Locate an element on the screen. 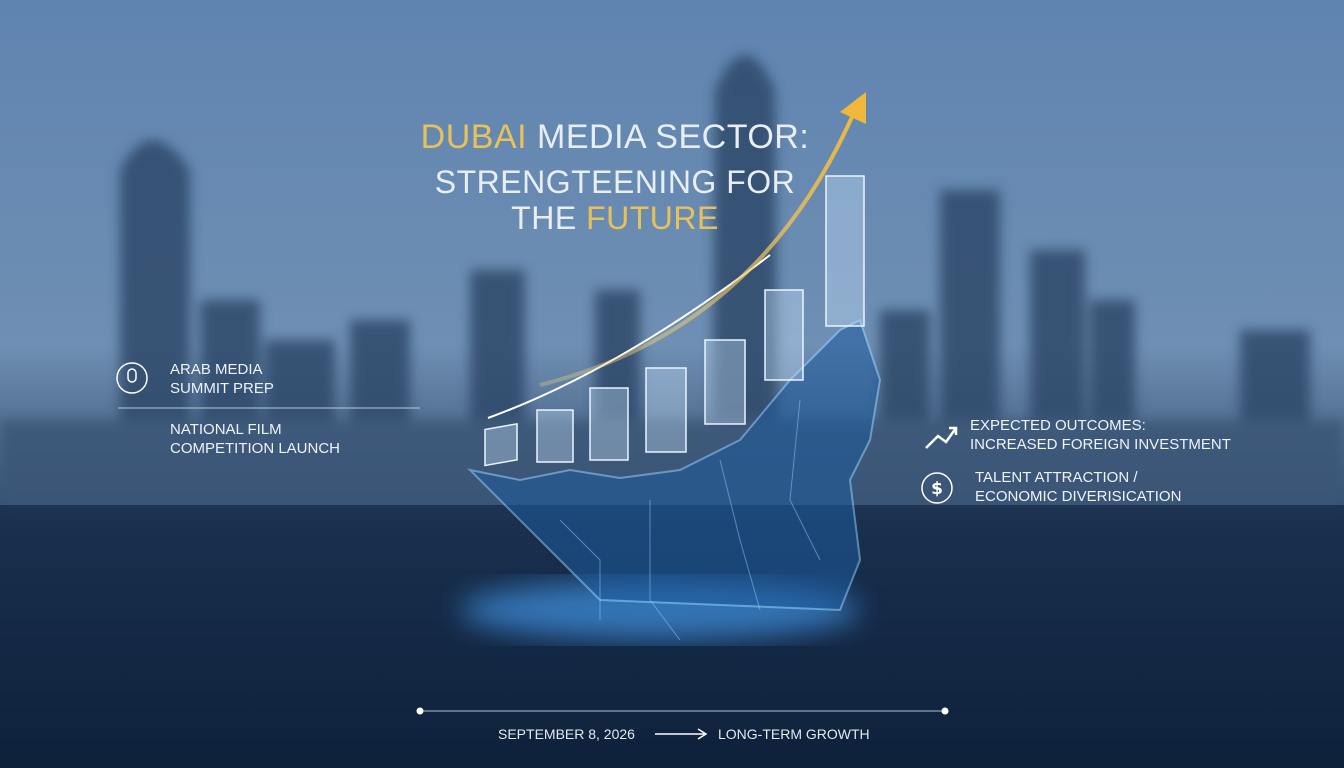 This screenshot has width=1344, height=768. left-item: NATIONAL FILM COMPETITION LAUNCH is located at coordinates (255, 439).